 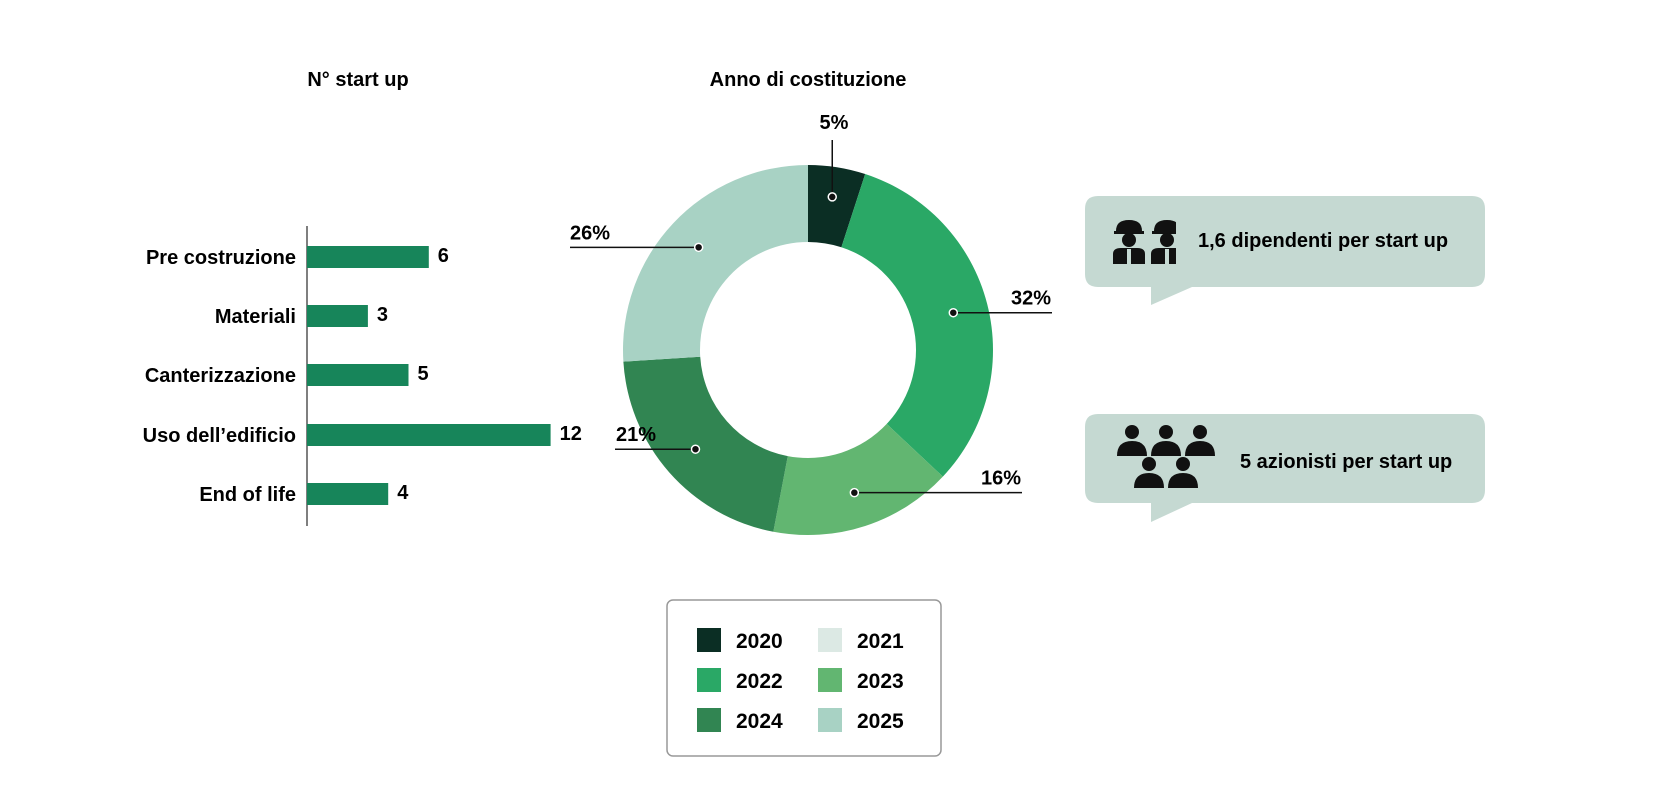 I want to click on bar-value-label: 3, so click(x=382, y=315).